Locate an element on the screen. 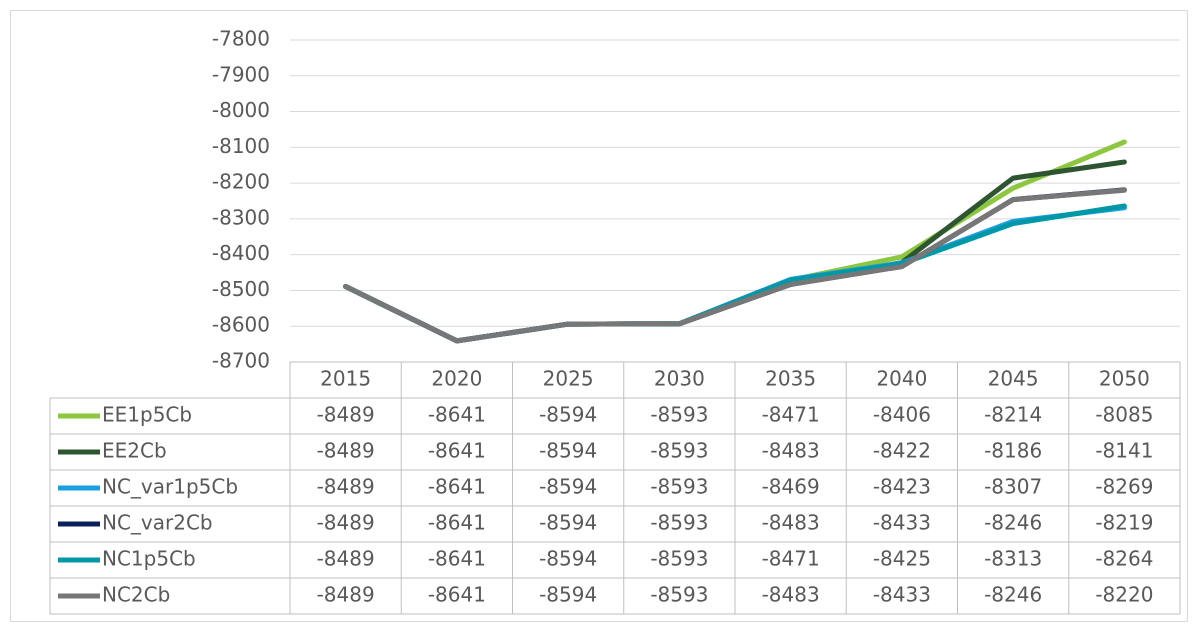 This screenshot has height=632, width=1198. legend-label: EE2Cb is located at coordinates (134, 451).